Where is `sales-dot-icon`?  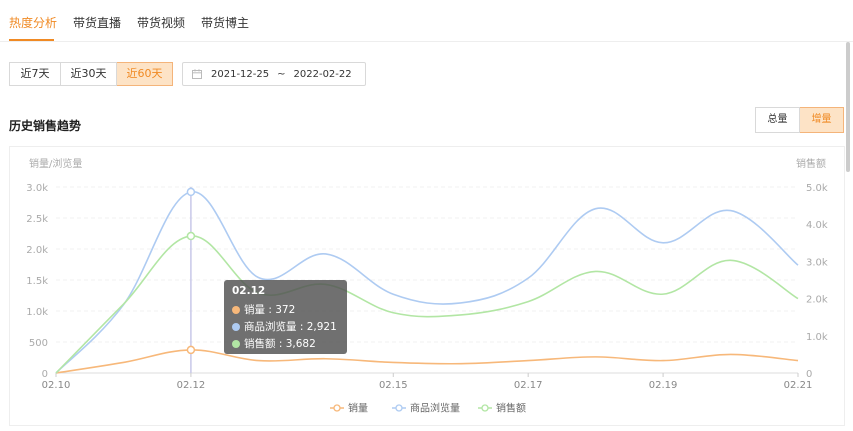
sales-dot-icon is located at coordinates (236, 309).